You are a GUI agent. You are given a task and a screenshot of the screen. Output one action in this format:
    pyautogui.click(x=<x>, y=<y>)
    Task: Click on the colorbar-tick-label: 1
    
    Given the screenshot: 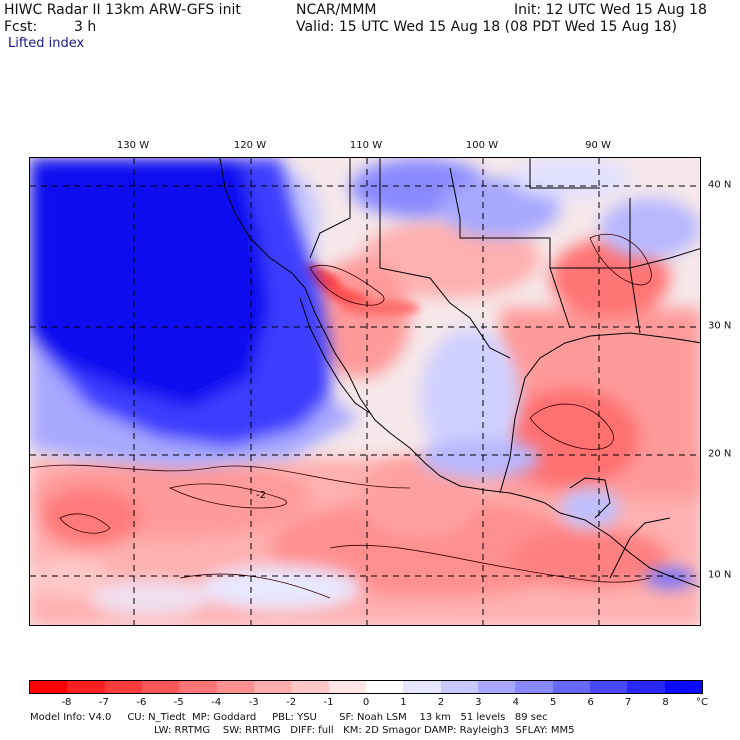 What is the action you would take?
    pyautogui.click(x=403, y=702)
    